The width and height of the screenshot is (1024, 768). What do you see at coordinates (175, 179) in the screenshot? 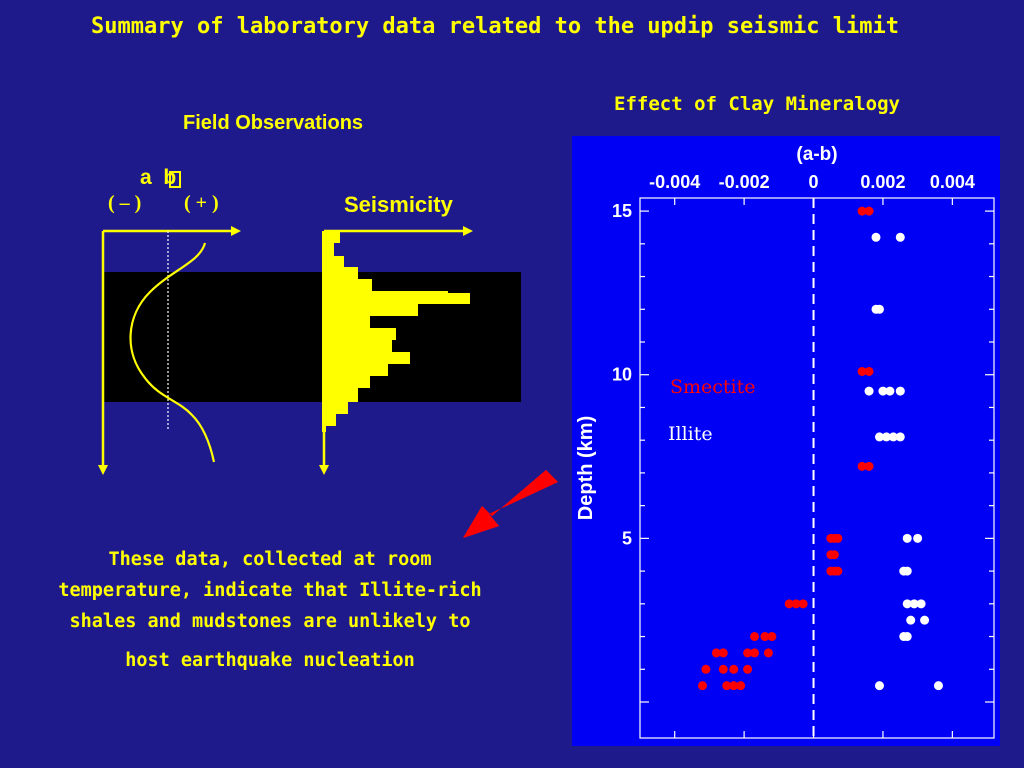
I see `ab-symbol-box` at bounding box center [175, 179].